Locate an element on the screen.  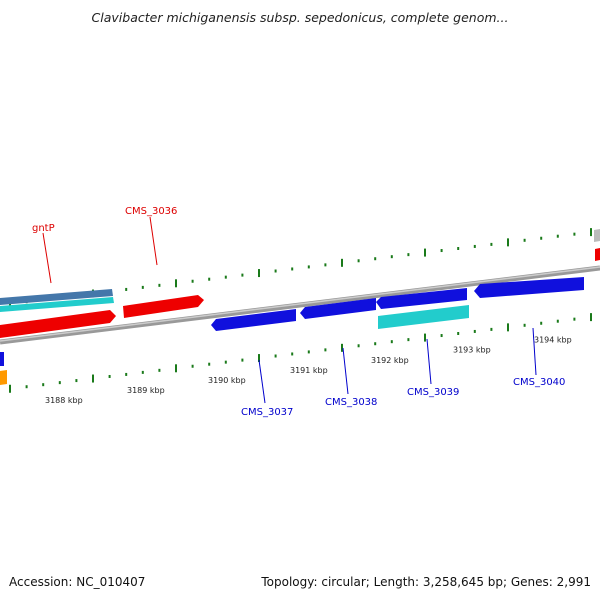
gene-label-CMS_3038: CMS_3038 is located at coordinates (351, 402).